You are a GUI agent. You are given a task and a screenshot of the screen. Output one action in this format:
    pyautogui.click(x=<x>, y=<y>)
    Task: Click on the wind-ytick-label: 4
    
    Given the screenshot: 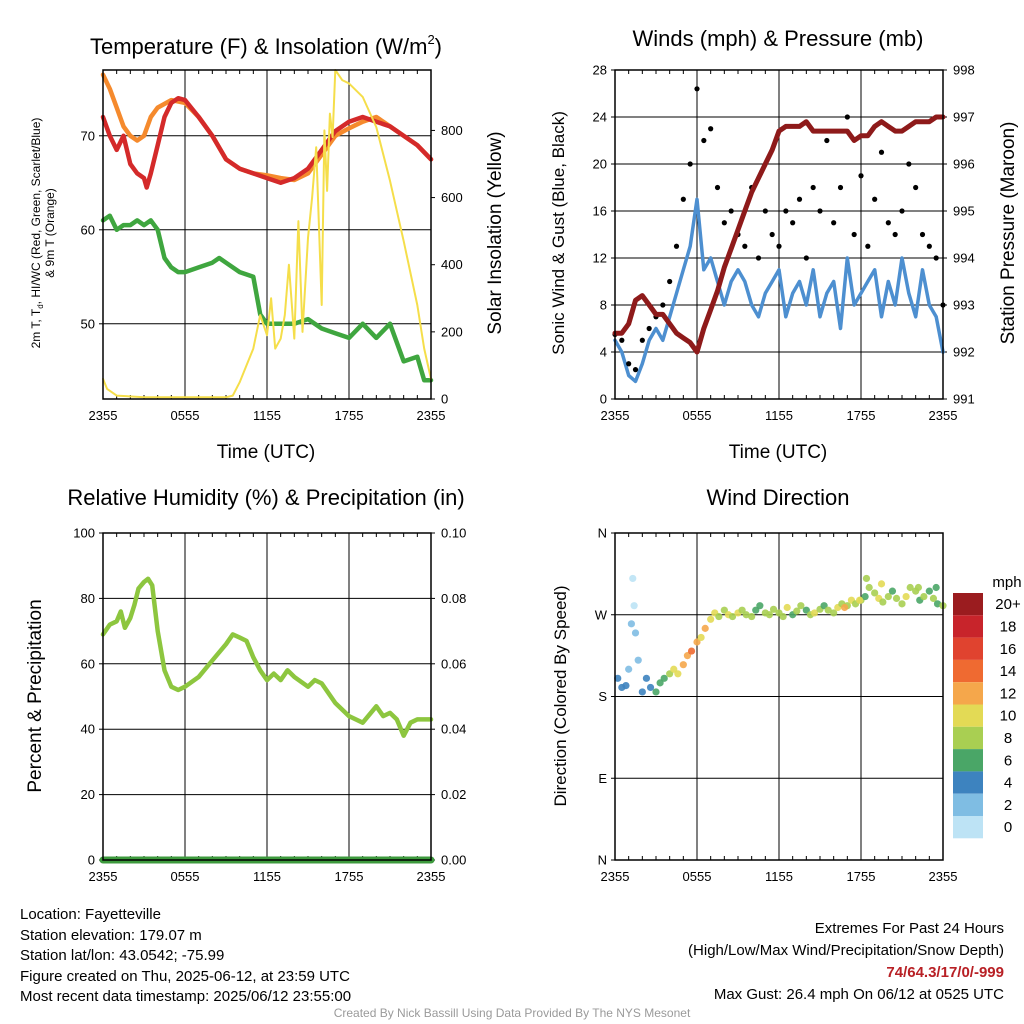 What is the action you would take?
    pyautogui.click(x=603, y=352)
    